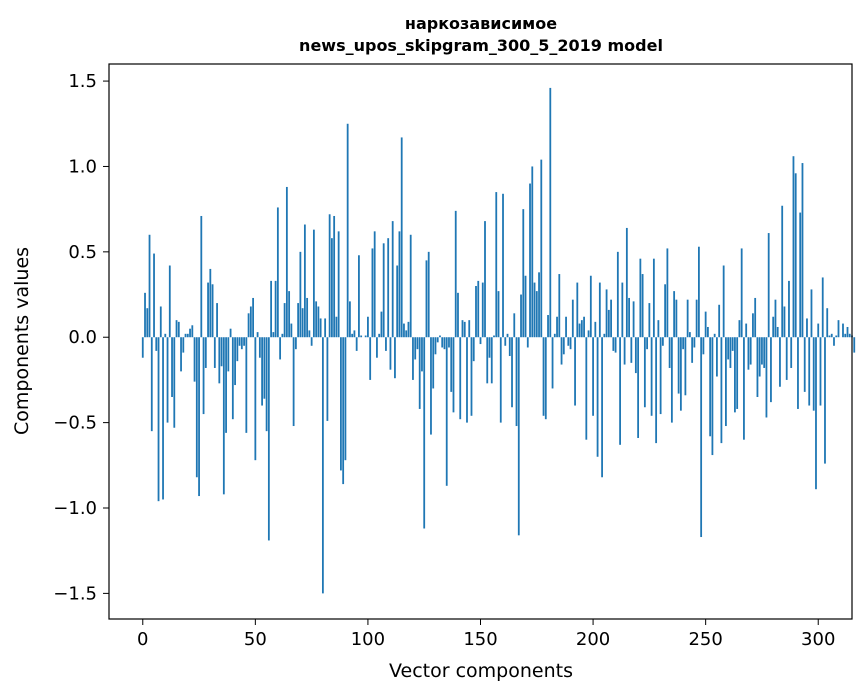  Describe the element at coordinates (481, 45) in the screenshot. I see `chart-subtitle: news_upos_skipgram_300_5_2019 model` at that location.